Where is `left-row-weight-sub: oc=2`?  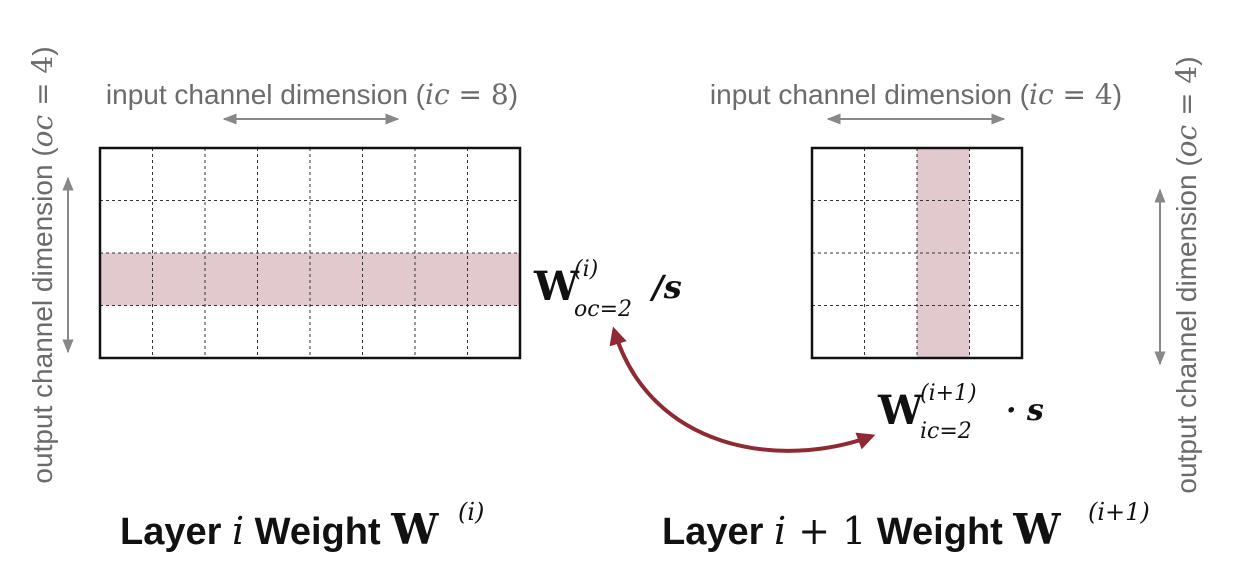
left-row-weight-sub: oc=2 is located at coordinates (603, 309).